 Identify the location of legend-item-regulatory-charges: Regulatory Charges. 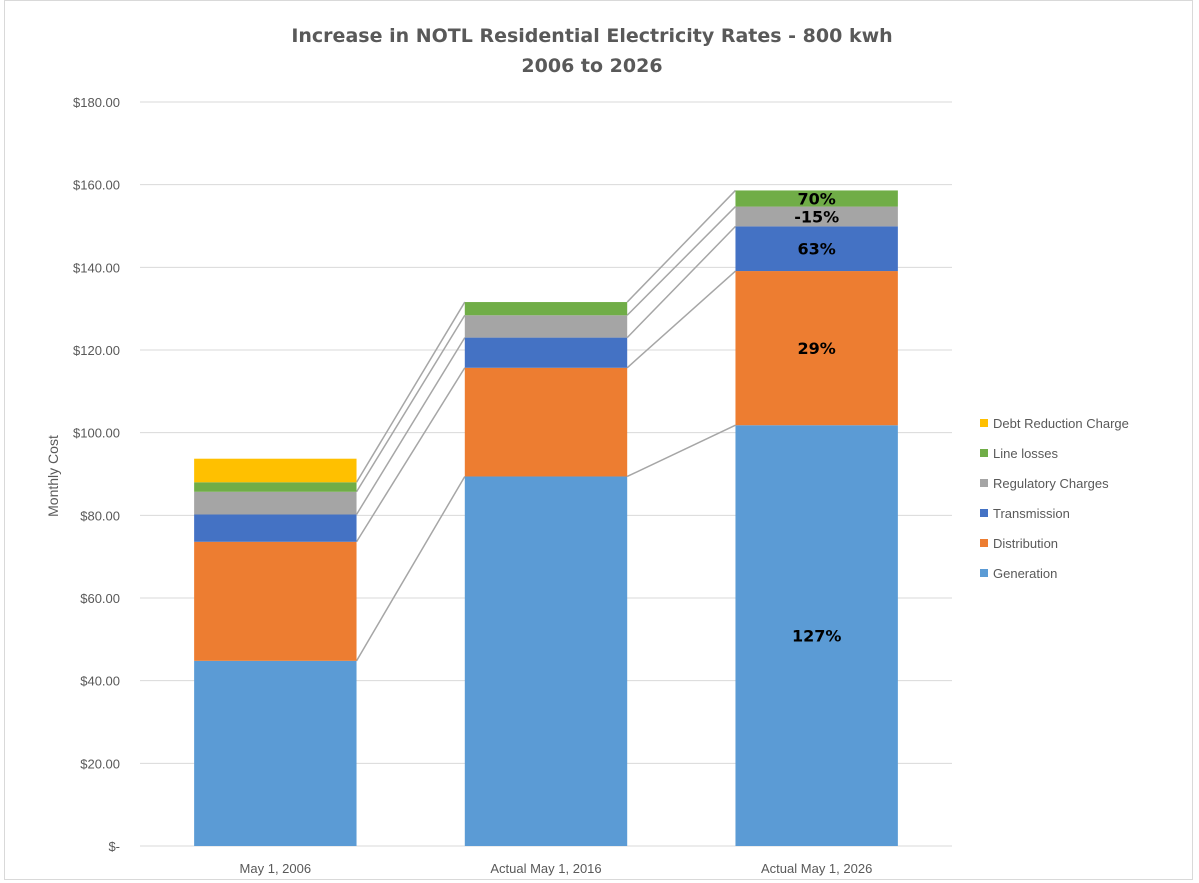
(1044, 483).